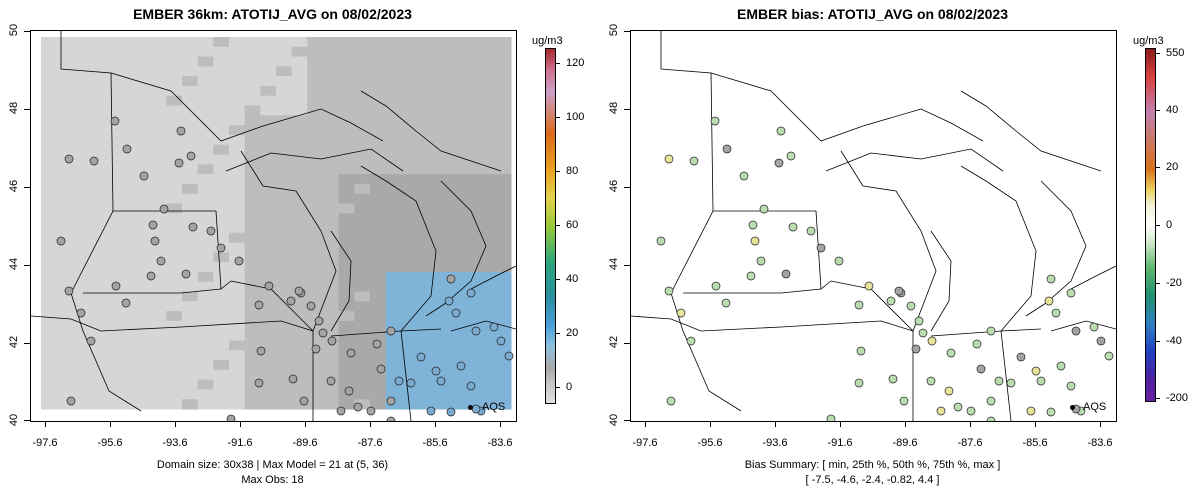  Describe the element at coordinates (110, 424) in the screenshot. I see `x-tick-mark` at that location.